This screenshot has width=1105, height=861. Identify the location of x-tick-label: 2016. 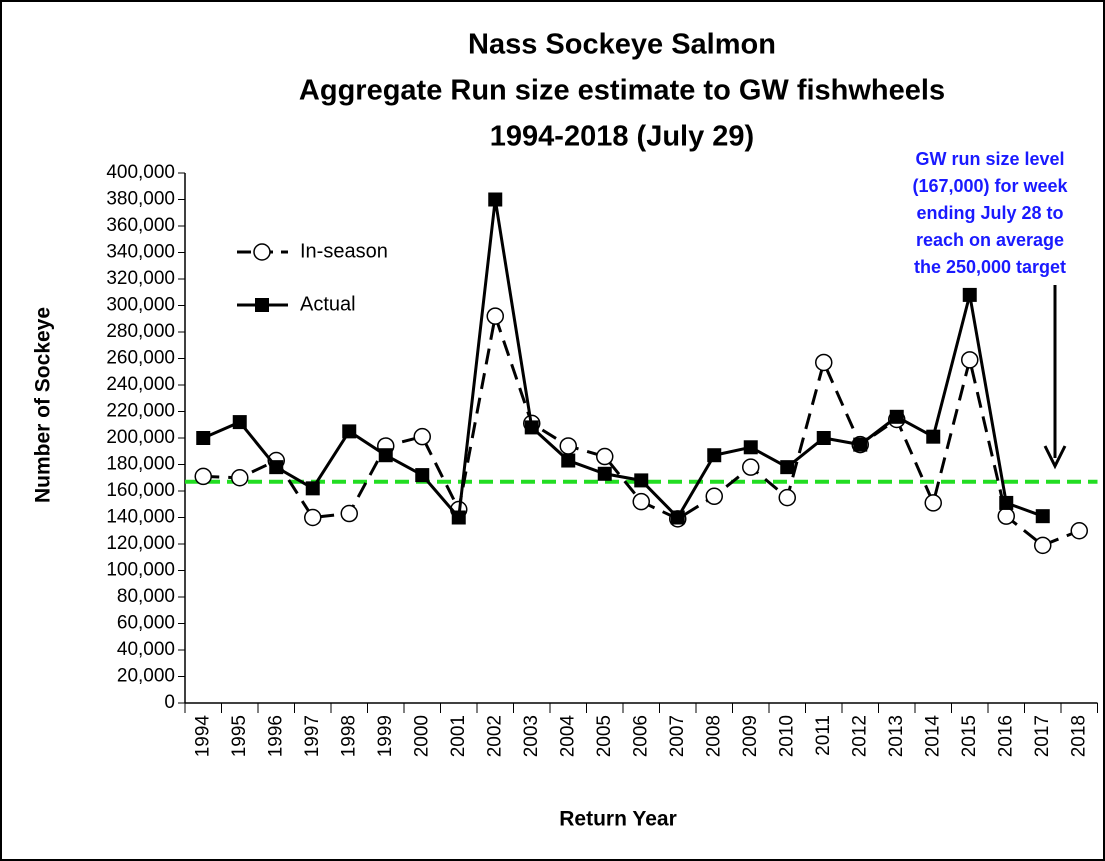
(1005, 736).